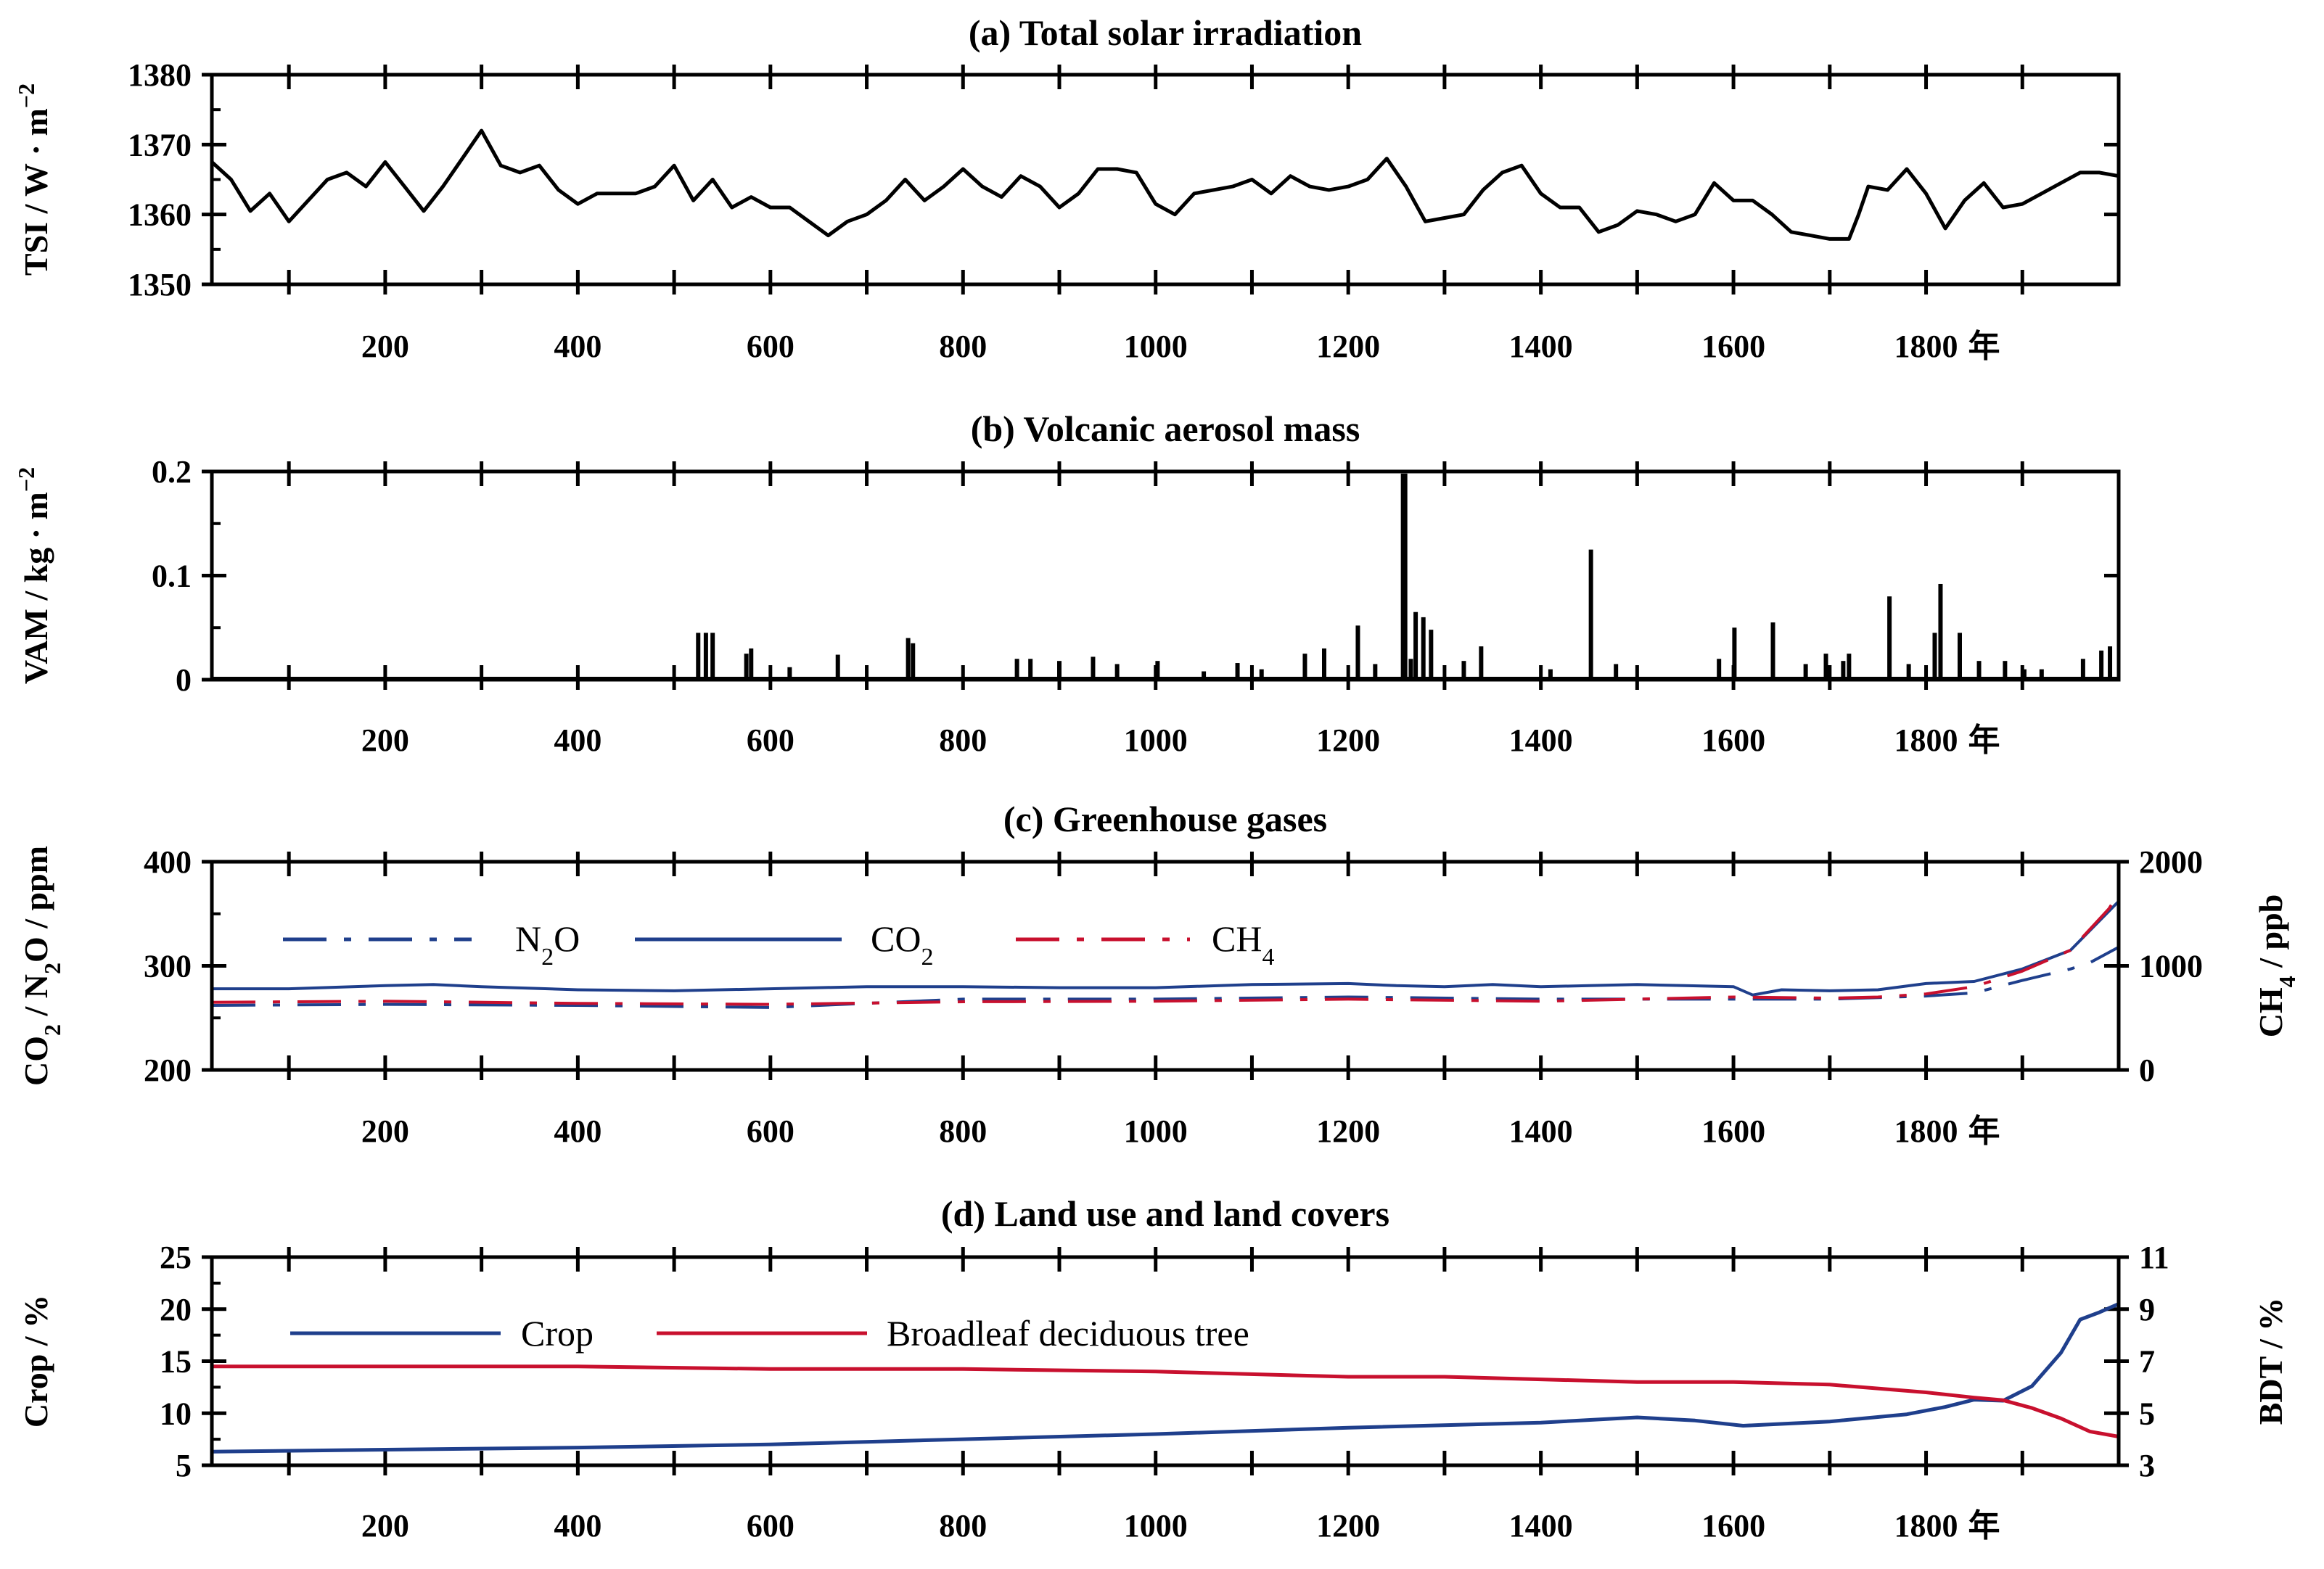 The height and width of the screenshot is (1569, 2324). Describe the element at coordinates (1984, 740) in the screenshot. I see `x-axis-unit: 年` at that location.